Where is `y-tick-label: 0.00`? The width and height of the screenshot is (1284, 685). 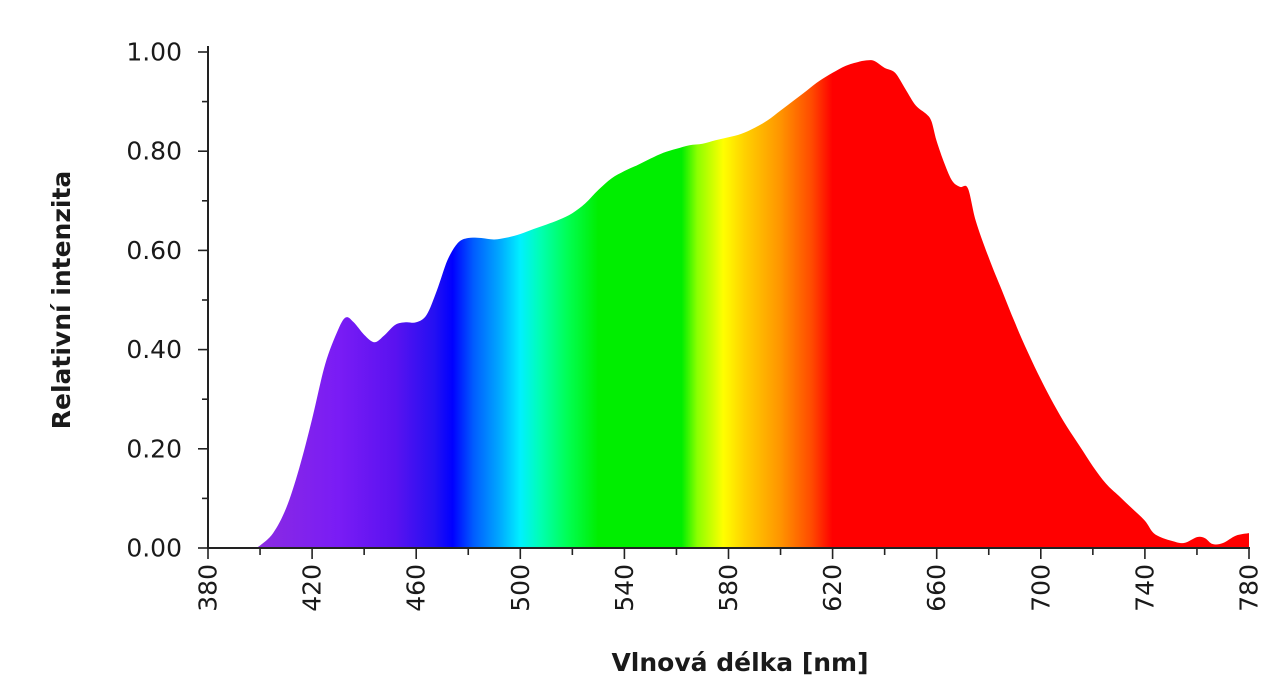
y-tick-label: 0.00 is located at coordinates (154, 548).